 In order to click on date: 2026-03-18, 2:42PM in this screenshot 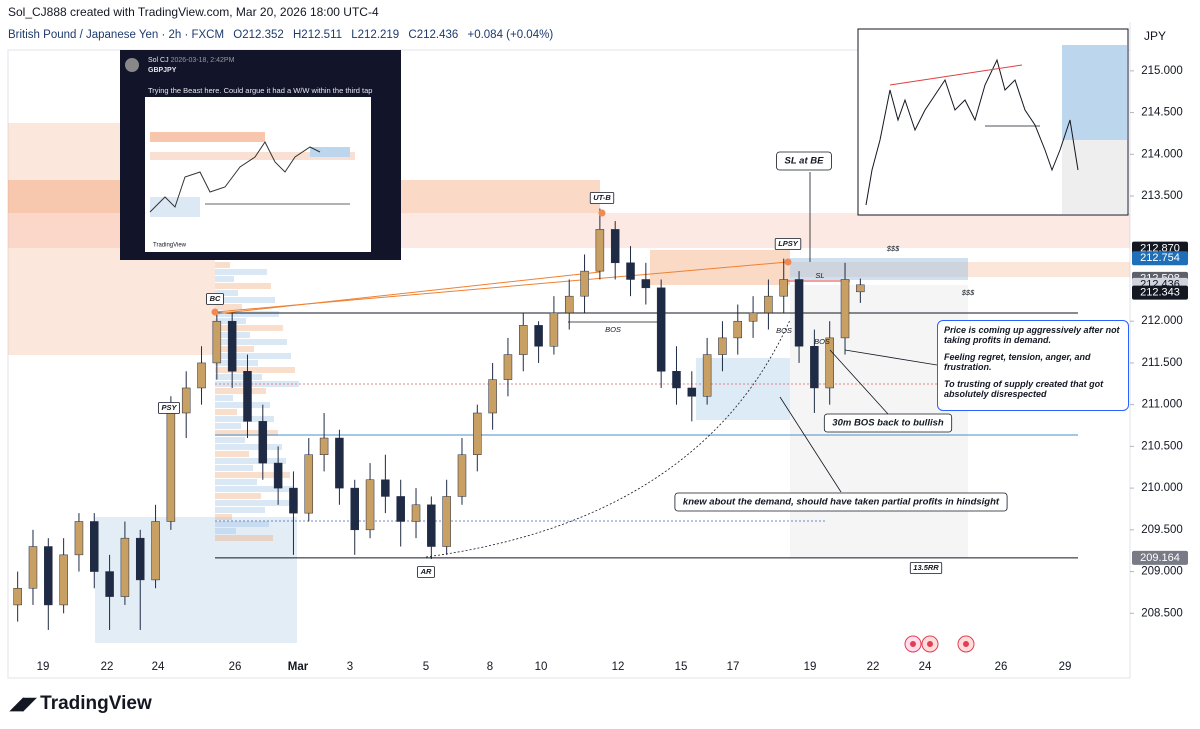, I will do `click(202, 60)`.